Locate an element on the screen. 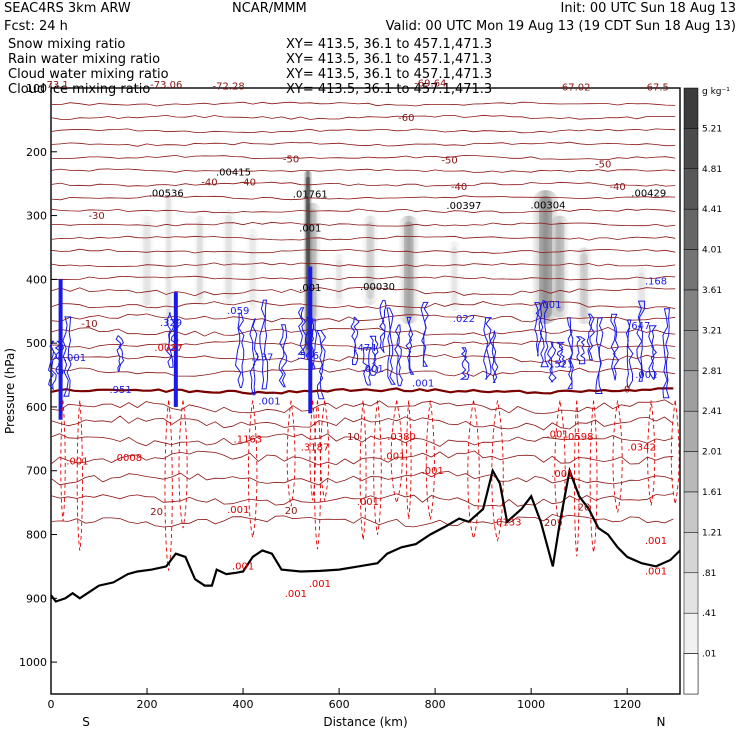 Image resolution: width=740 pixels, height=740 pixels. cloud-water-max-label: .137 is located at coordinates (262, 357).